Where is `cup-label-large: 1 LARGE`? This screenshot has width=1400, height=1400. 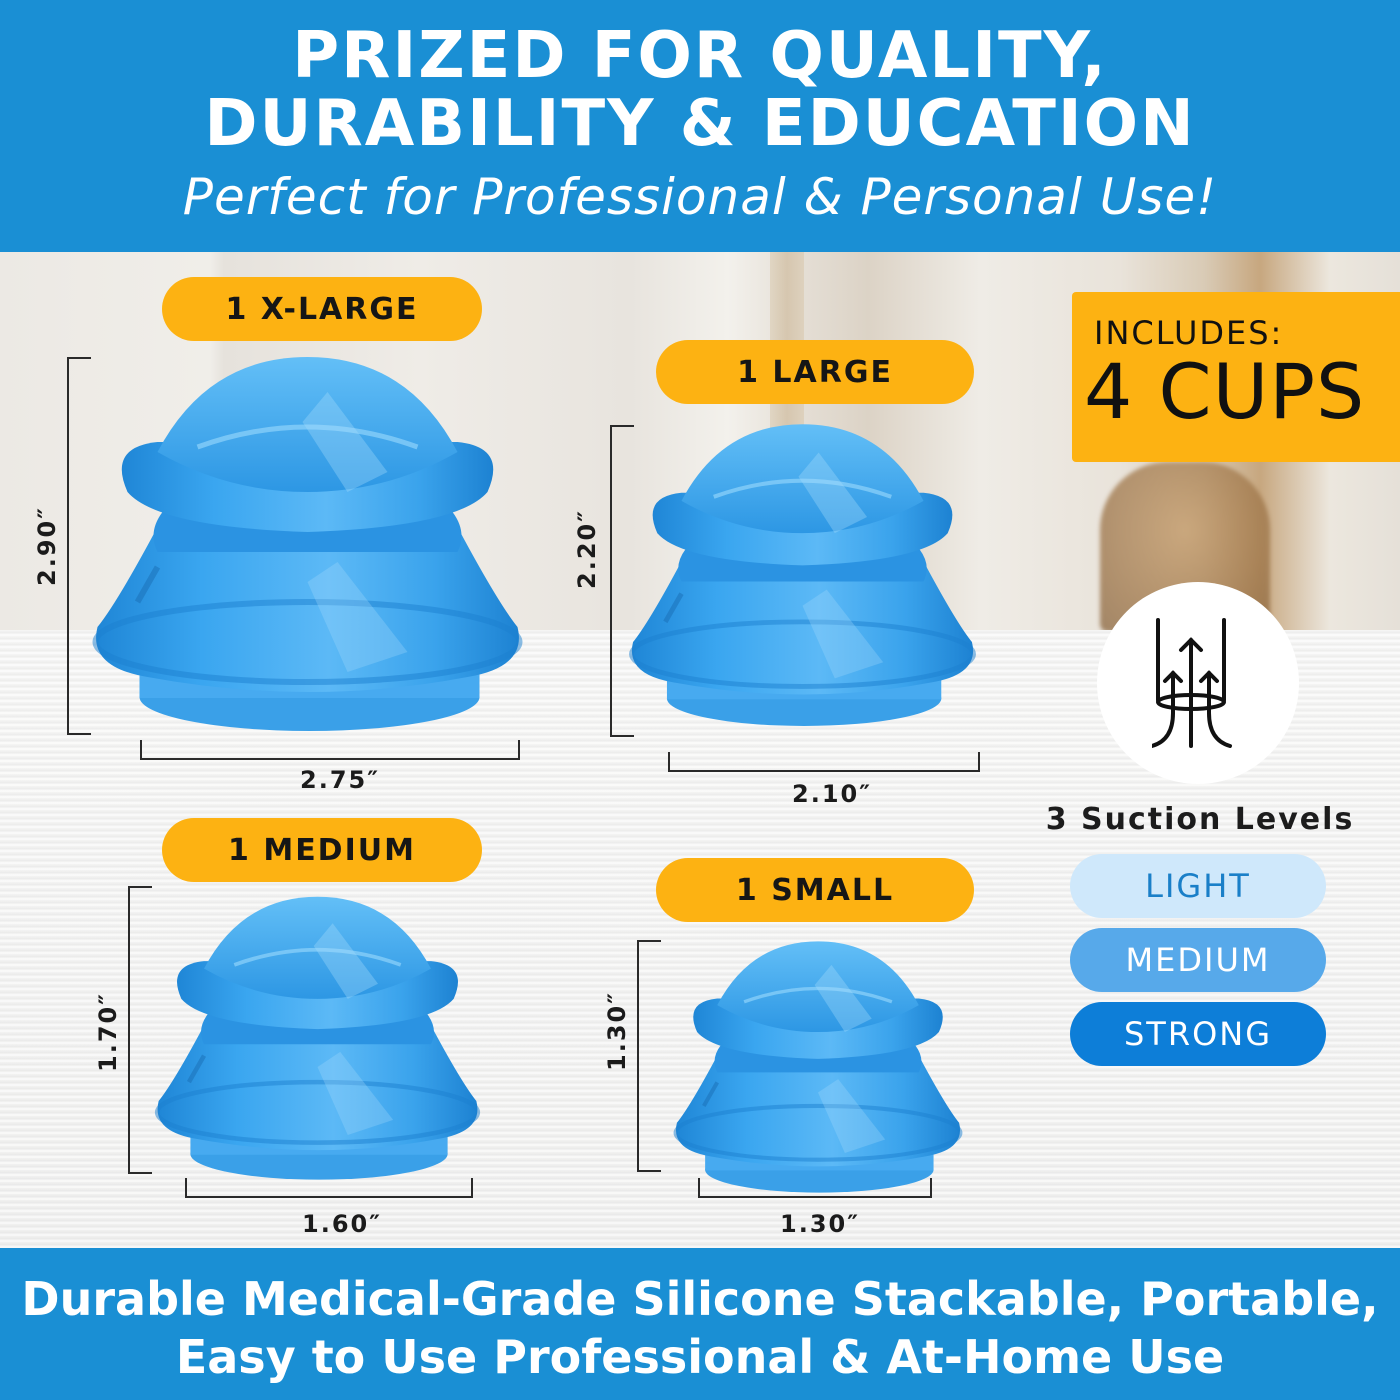 cup-label-large: 1 LARGE is located at coordinates (815, 372).